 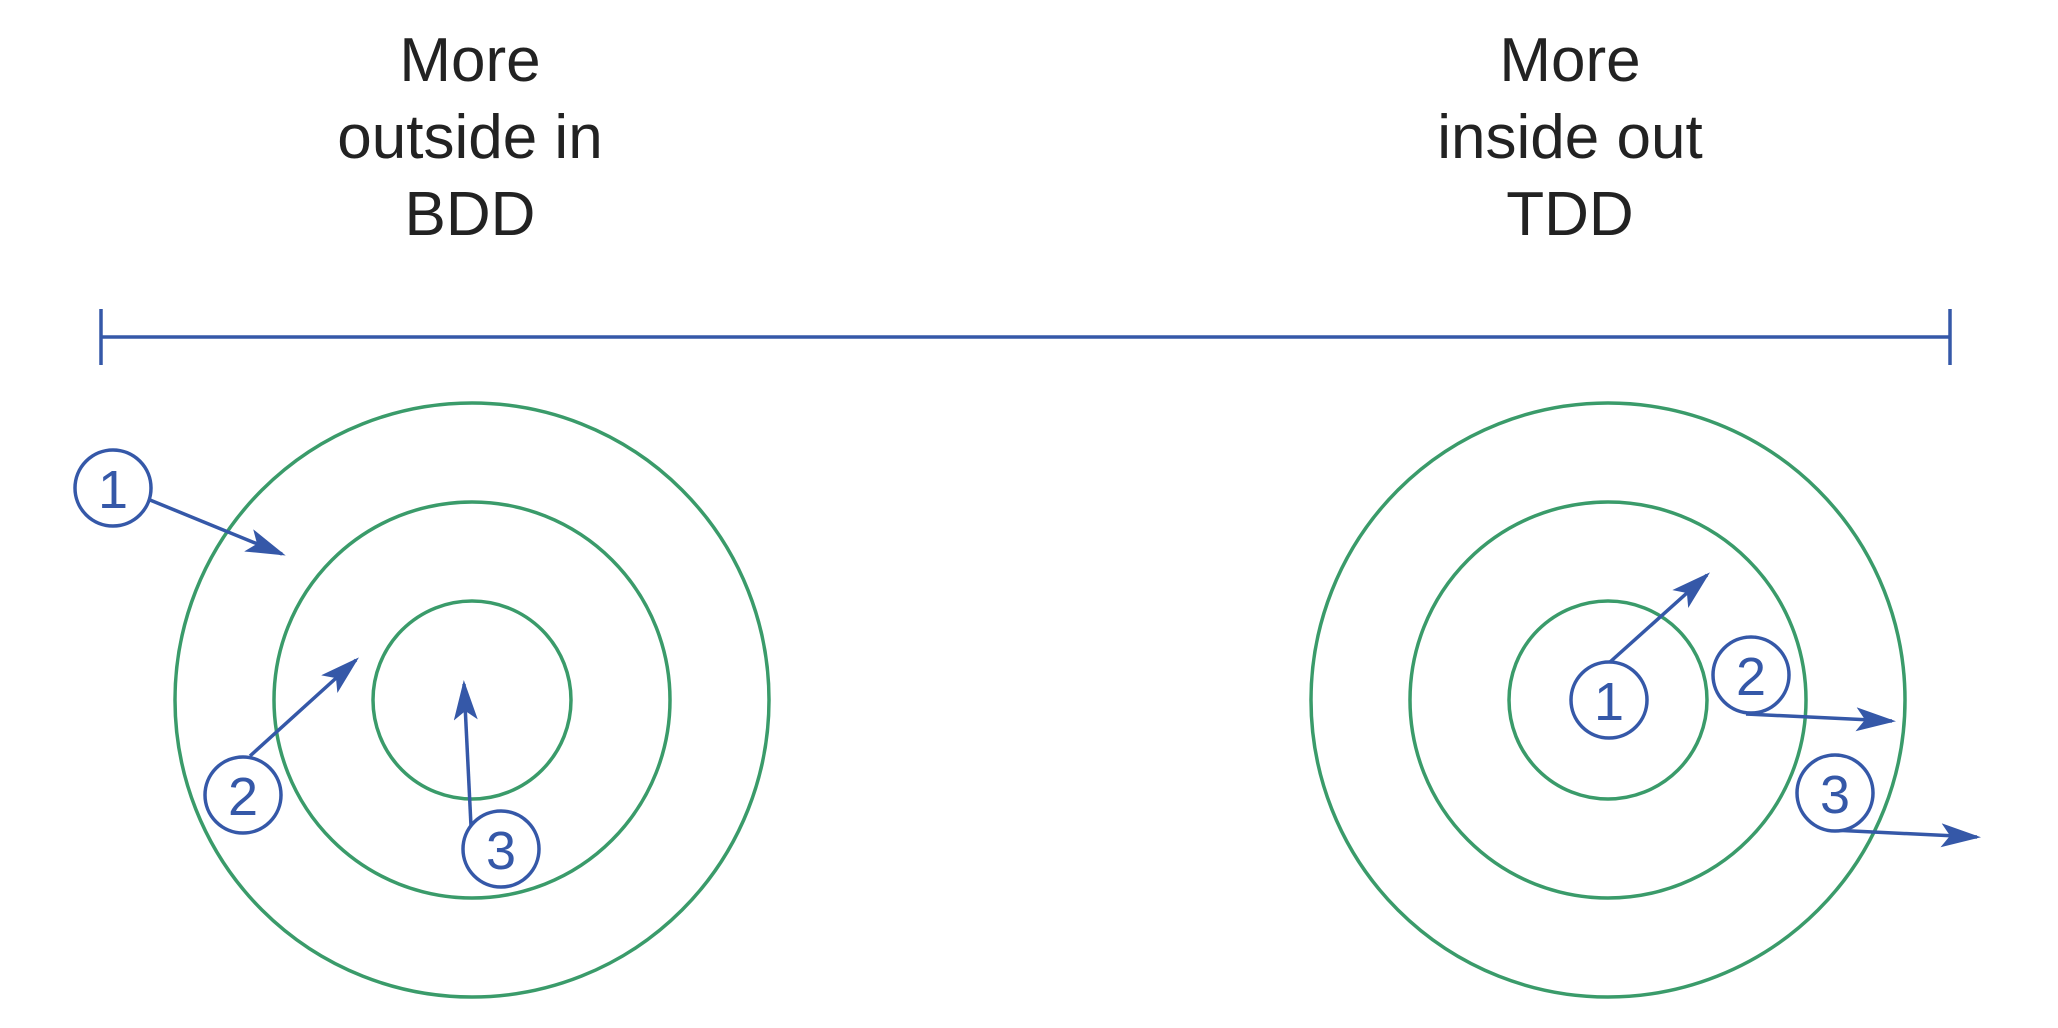 I want to click on left-step-2: 2, so click(x=243, y=795).